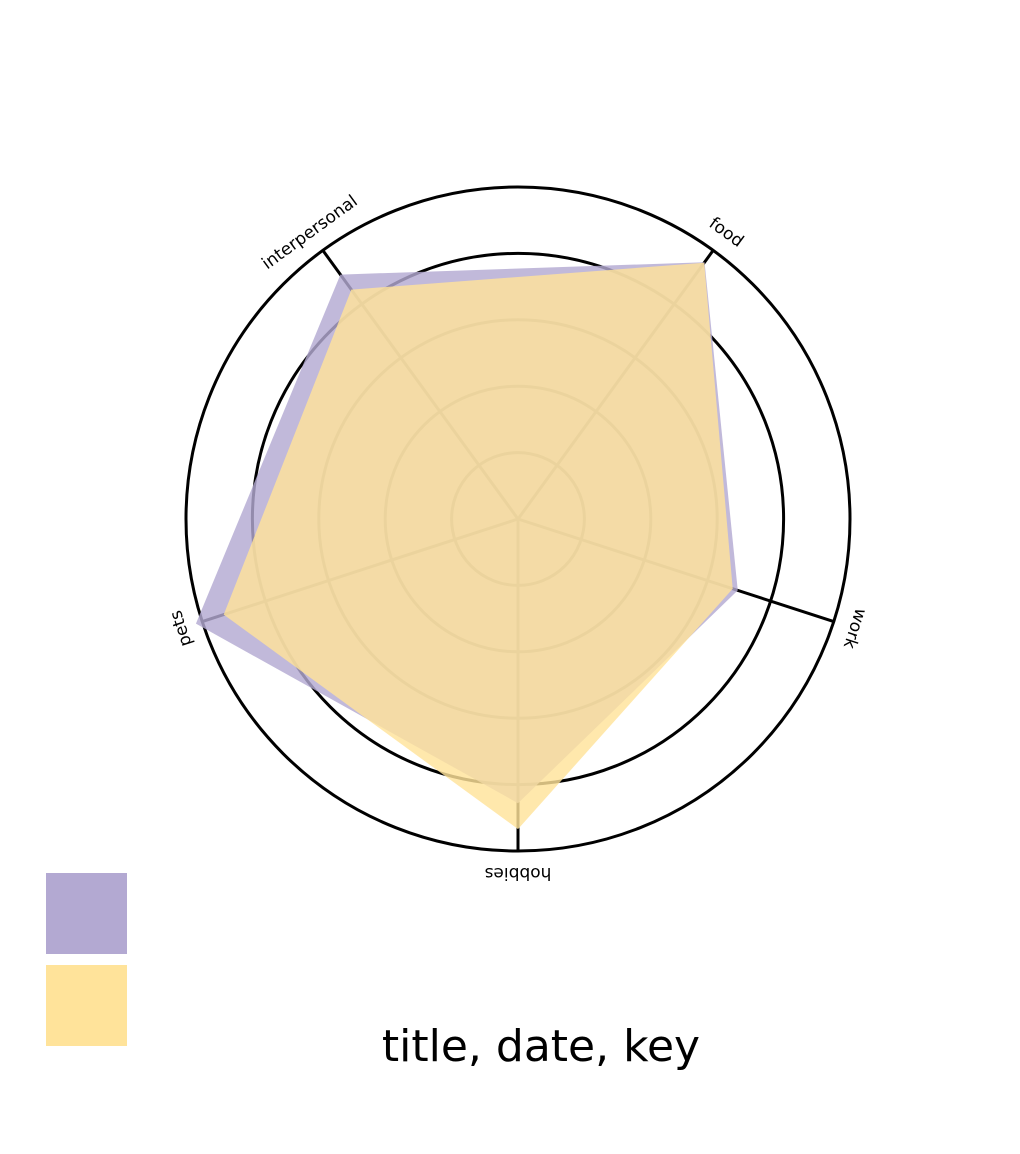 The height and width of the screenshot is (1154, 1020). What do you see at coordinates (541, 1046) in the screenshot?
I see `chart-title: title, date, key` at bounding box center [541, 1046].